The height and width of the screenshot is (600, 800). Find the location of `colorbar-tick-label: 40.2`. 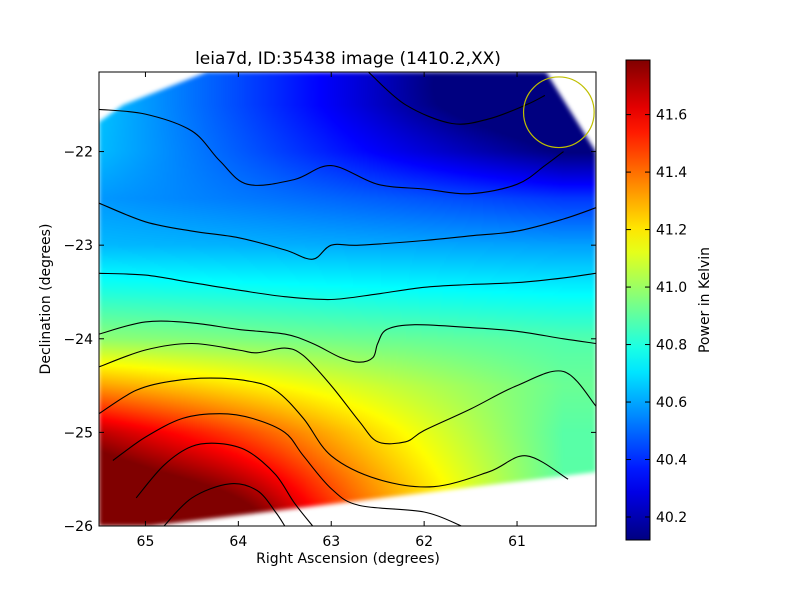

colorbar-tick-label: 40.2 is located at coordinates (671, 518).